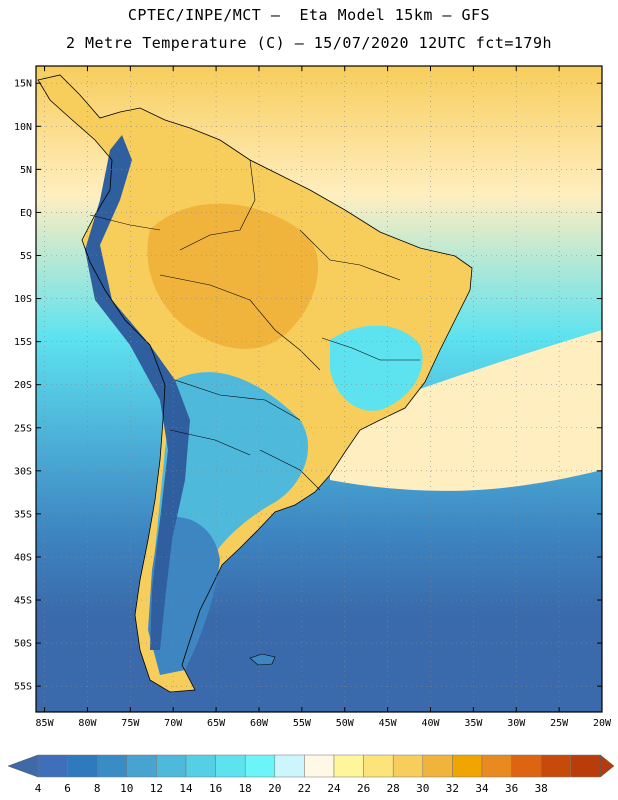 This screenshot has width=618, height=800. What do you see at coordinates (23, 514) in the screenshot?
I see `lat-label: 35S` at bounding box center [23, 514].